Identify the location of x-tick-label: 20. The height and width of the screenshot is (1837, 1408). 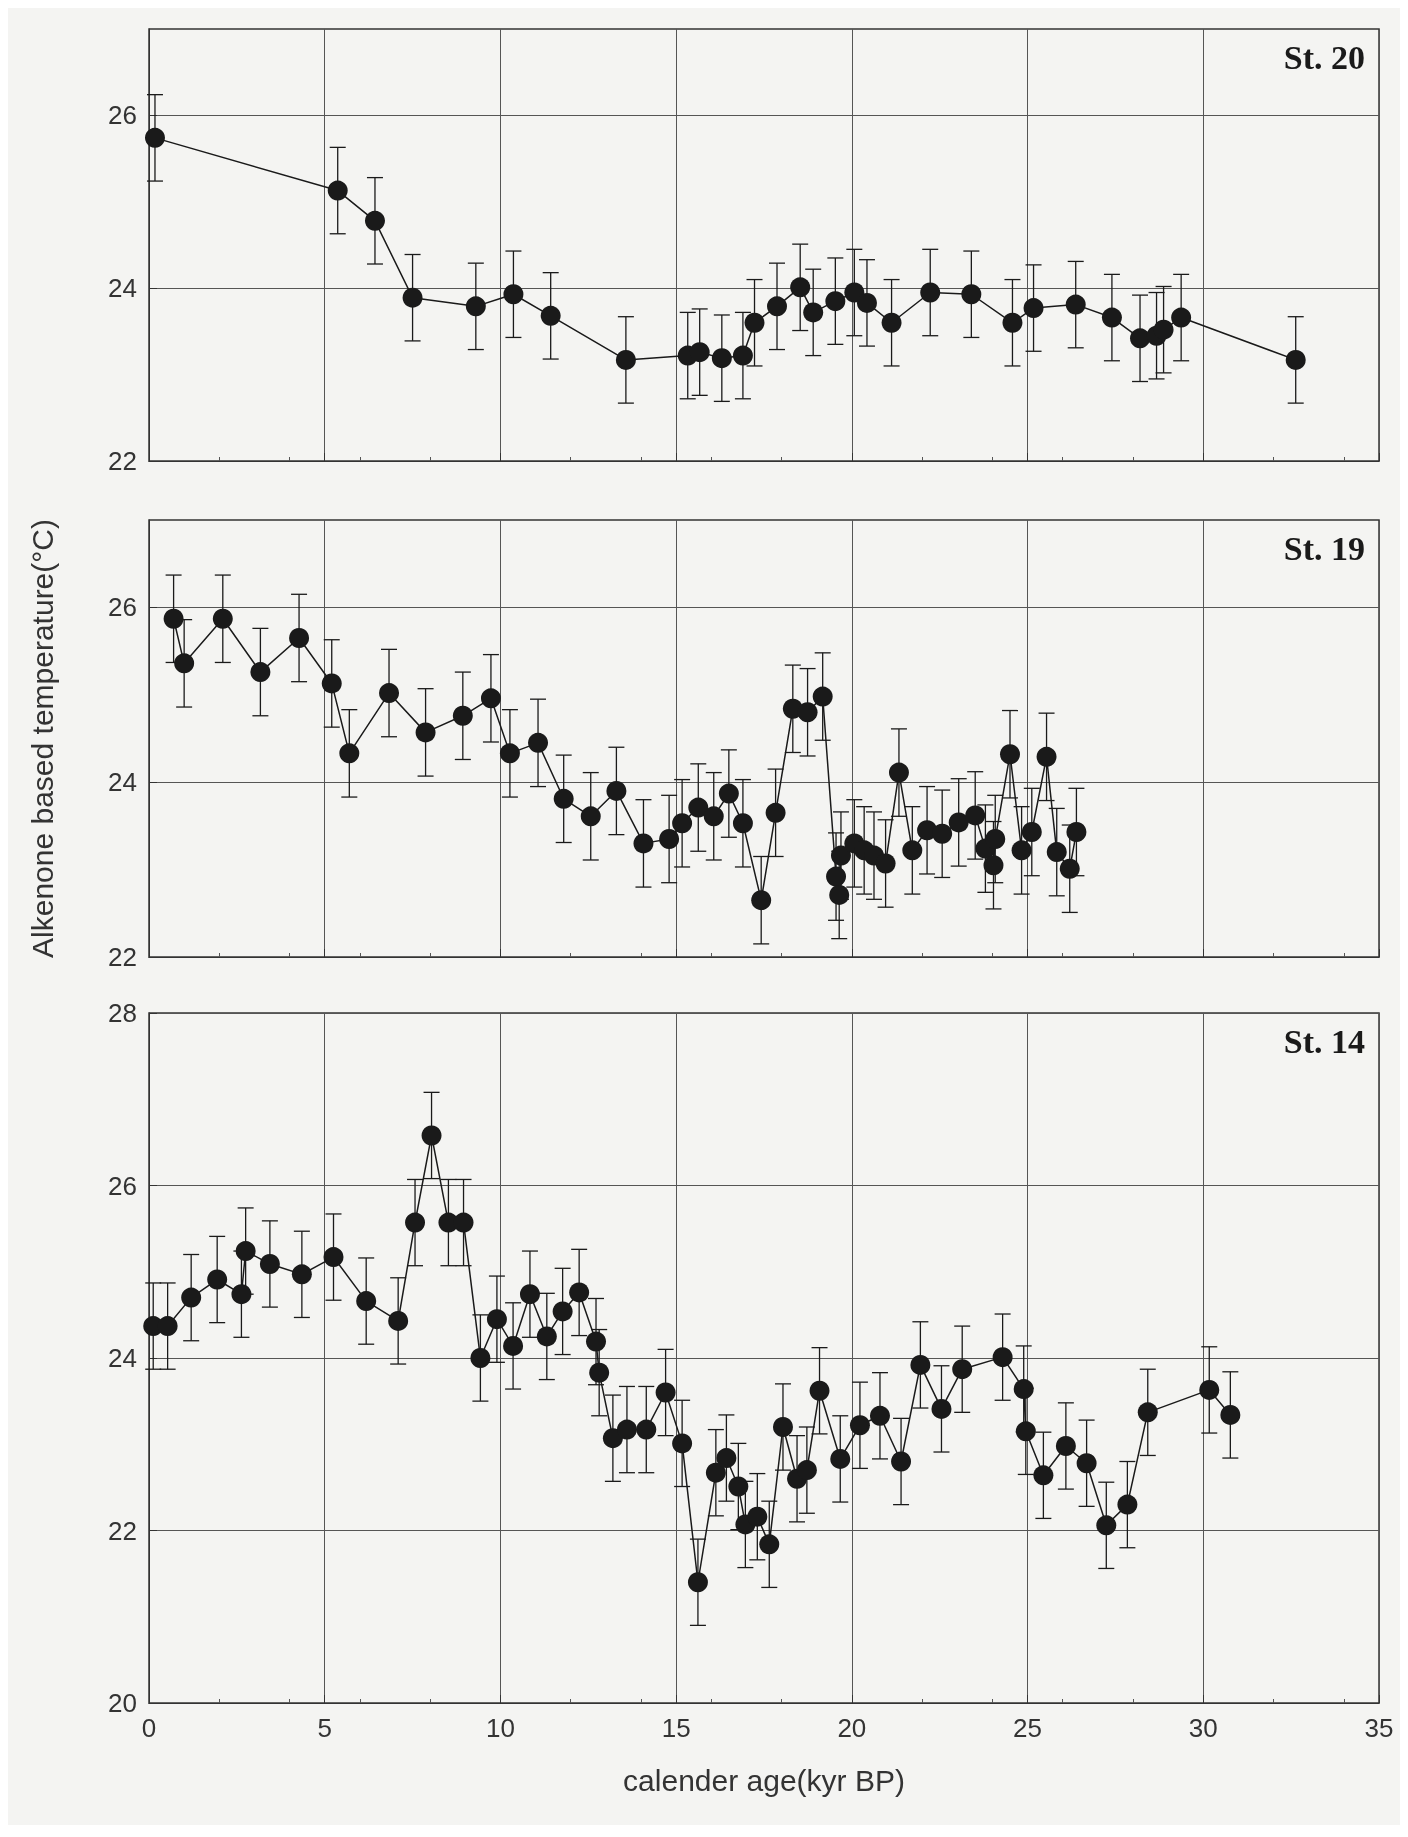
(852, 1728).